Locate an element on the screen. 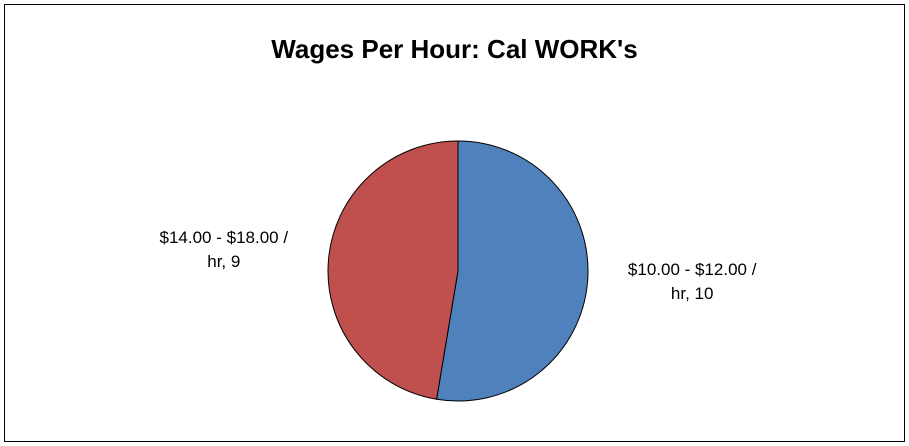 The height and width of the screenshot is (446, 909). data-label: $14.00 - $18.00 / hr, 9 is located at coordinates (224, 249).